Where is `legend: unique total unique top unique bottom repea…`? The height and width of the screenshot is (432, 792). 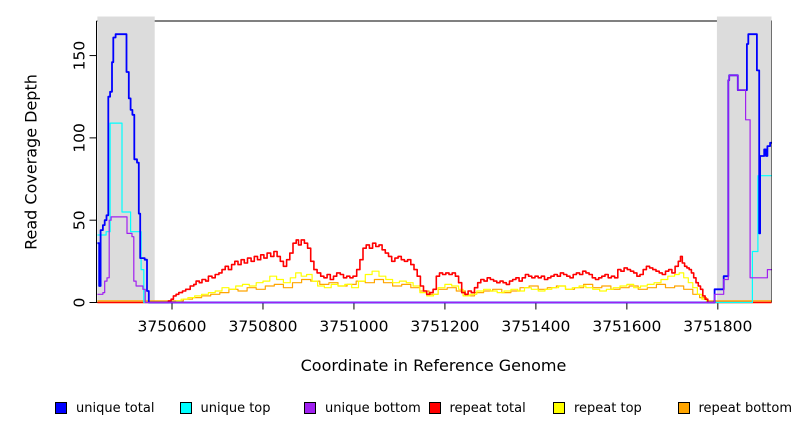
legend: unique total unique top unique bottom repea… is located at coordinates (396, 410).